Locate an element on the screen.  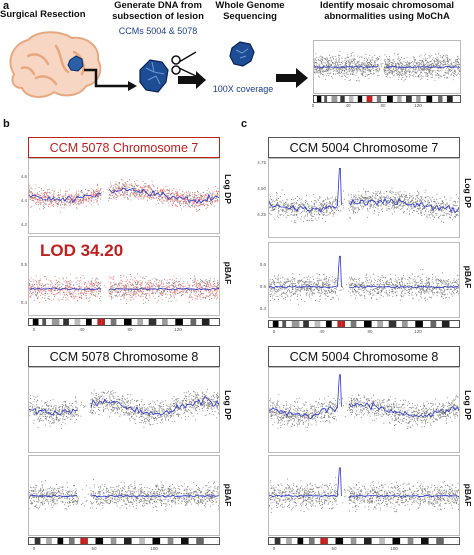
dna-fragment-icon is located at coordinates (242, 54).